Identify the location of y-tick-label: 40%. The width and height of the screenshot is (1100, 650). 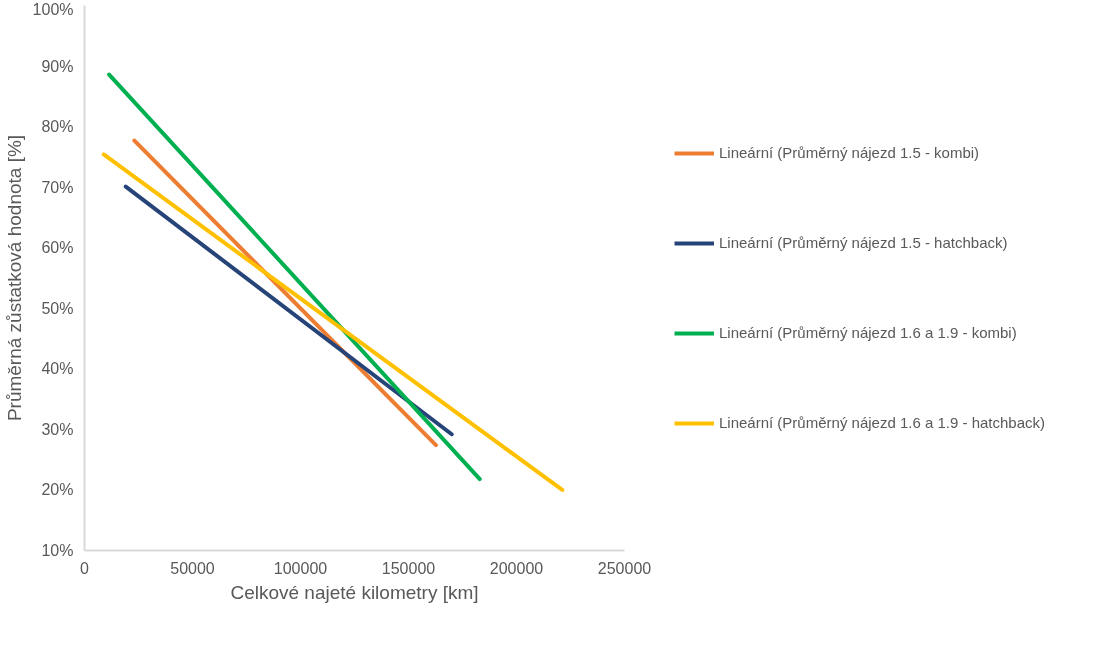
(57, 369).